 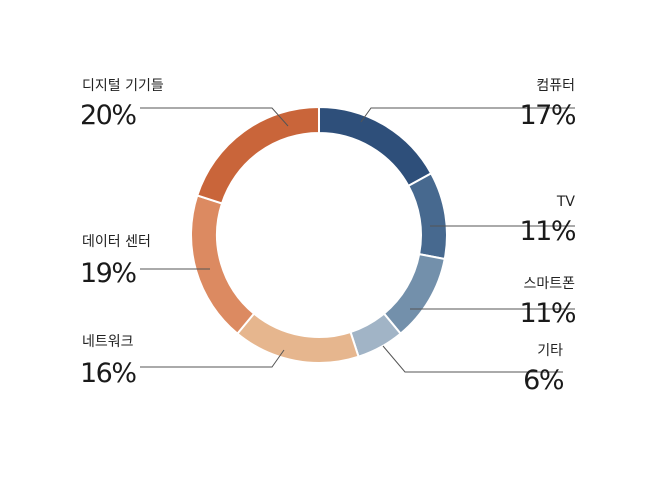 What do you see at coordinates (298, 338) in the screenshot?
I see `slice-network` at bounding box center [298, 338].